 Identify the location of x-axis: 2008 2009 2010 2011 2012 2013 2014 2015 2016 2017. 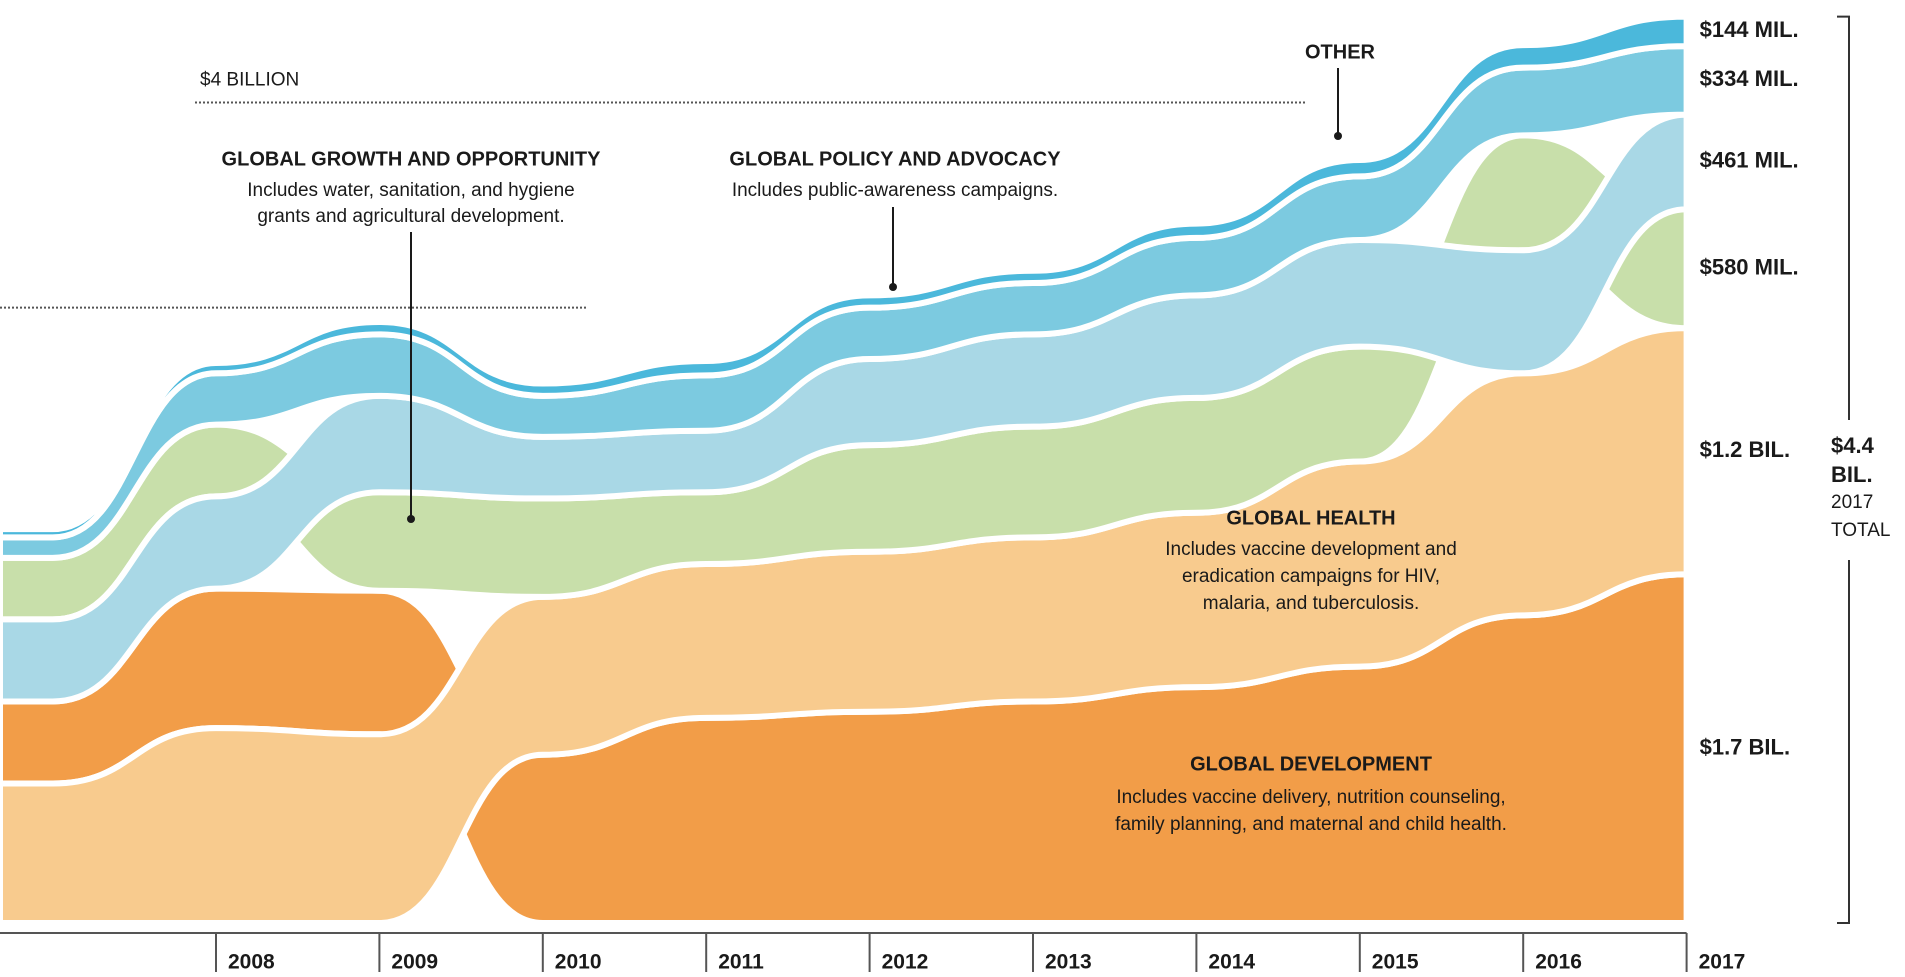
(873, 953).